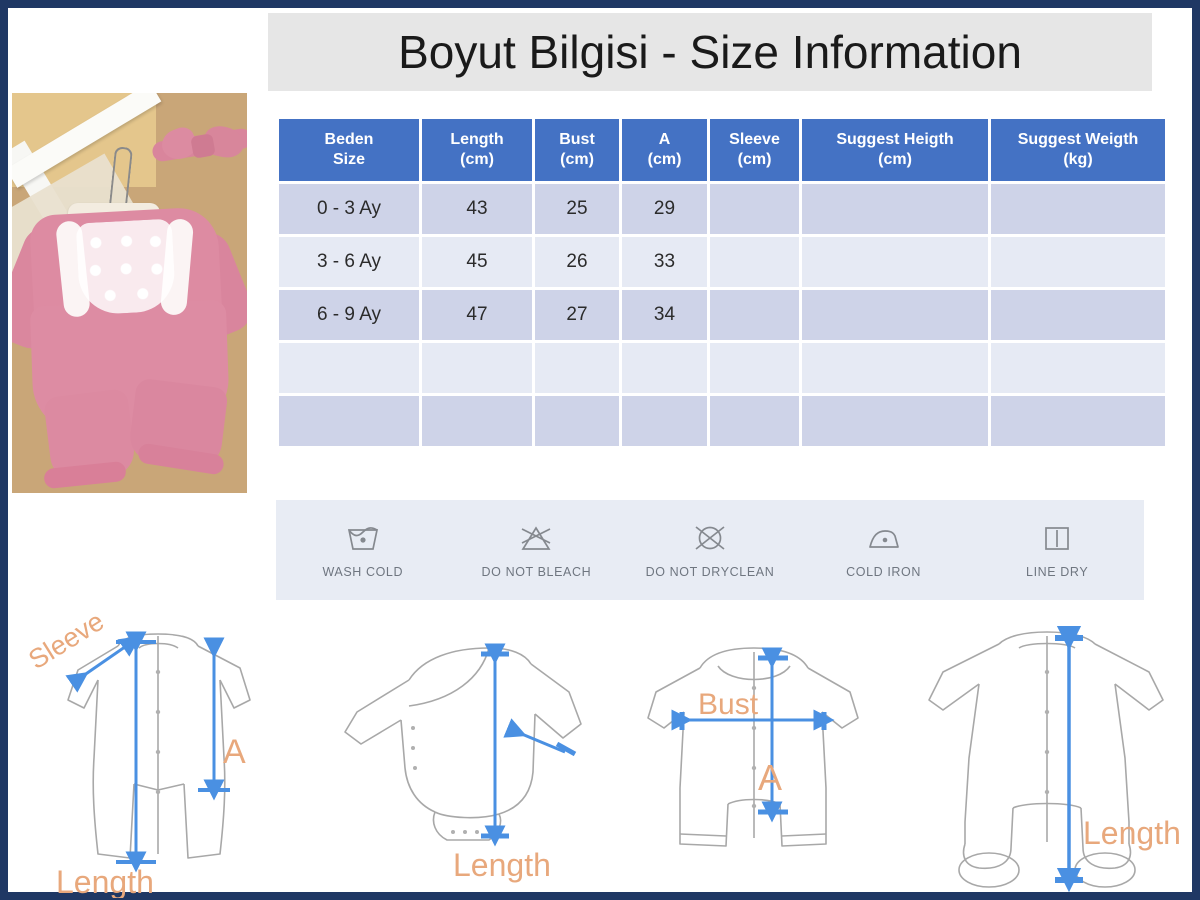  What do you see at coordinates (577, 139) in the screenshot?
I see `header-line1: Bust` at bounding box center [577, 139].